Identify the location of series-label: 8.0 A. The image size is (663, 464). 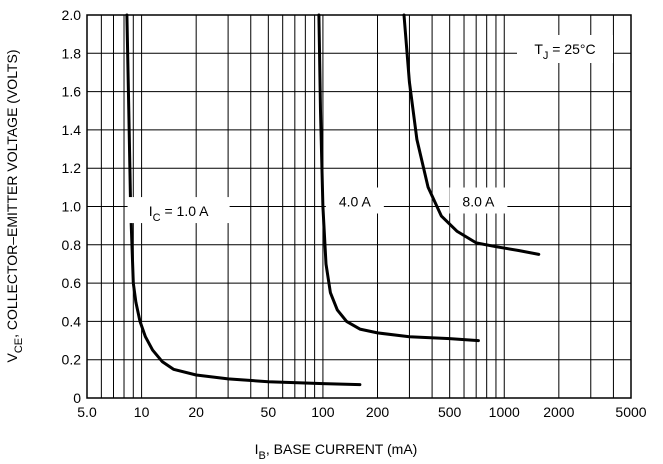
(478, 202).